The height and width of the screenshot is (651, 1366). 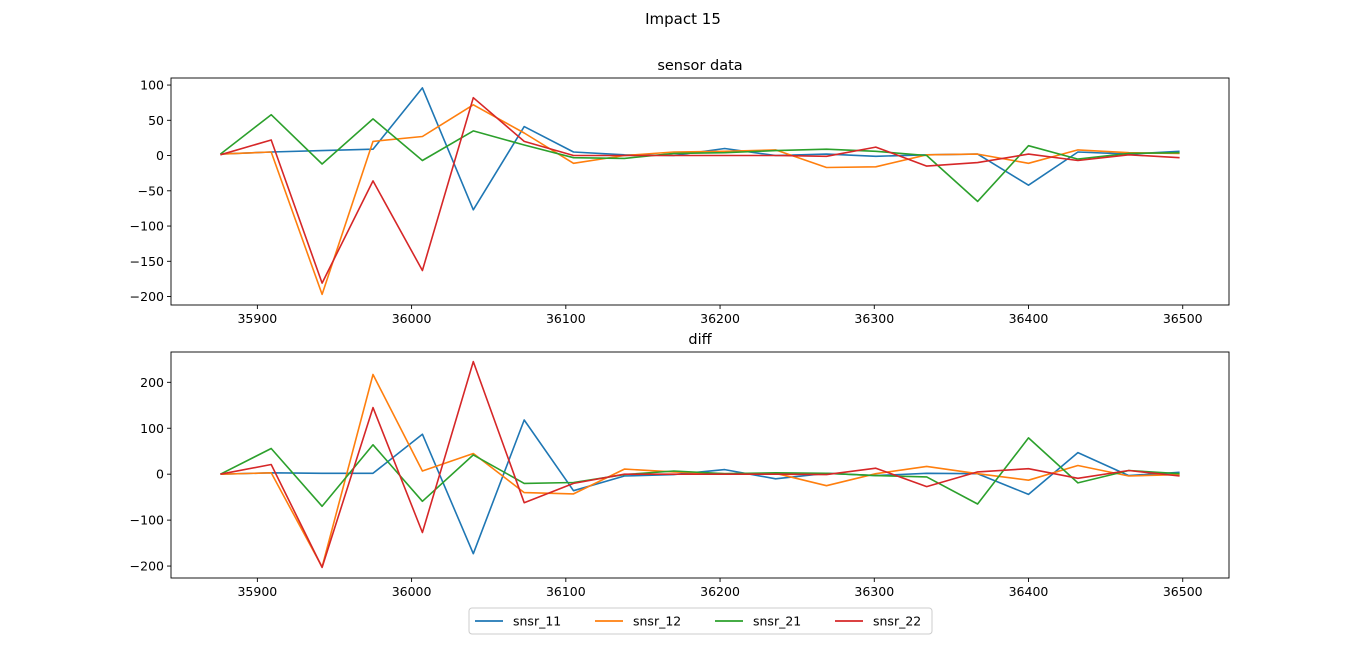 What do you see at coordinates (657, 621) in the screenshot?
I see `legend-label-snsr_12: snsr_12` at bounding box center [657, 621].